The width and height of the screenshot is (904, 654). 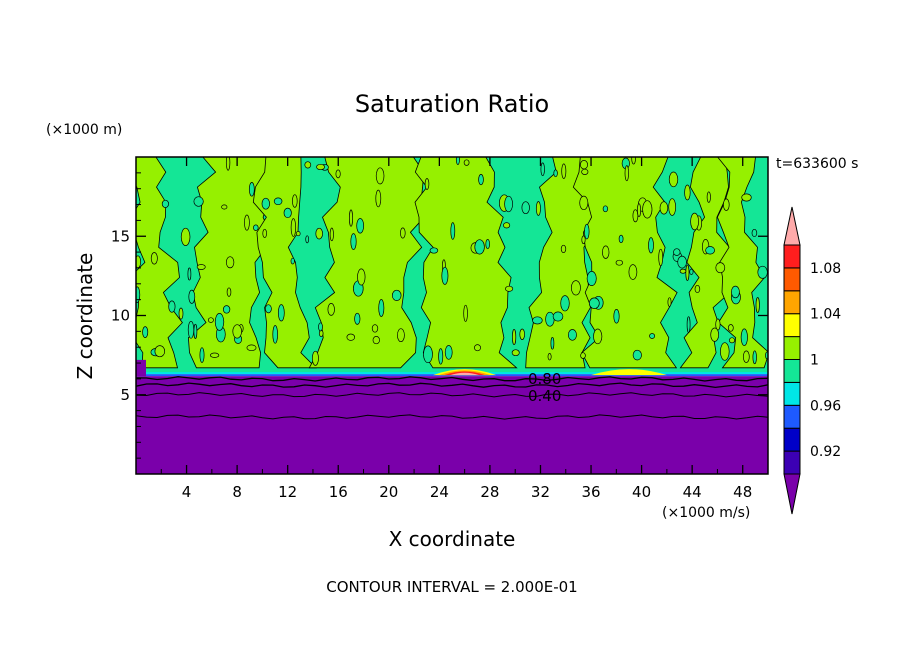 What do you see at coordinates (817, 164) in the screenshot?
I see `time-label: t=633600 s` at bounding box center [817, 164].